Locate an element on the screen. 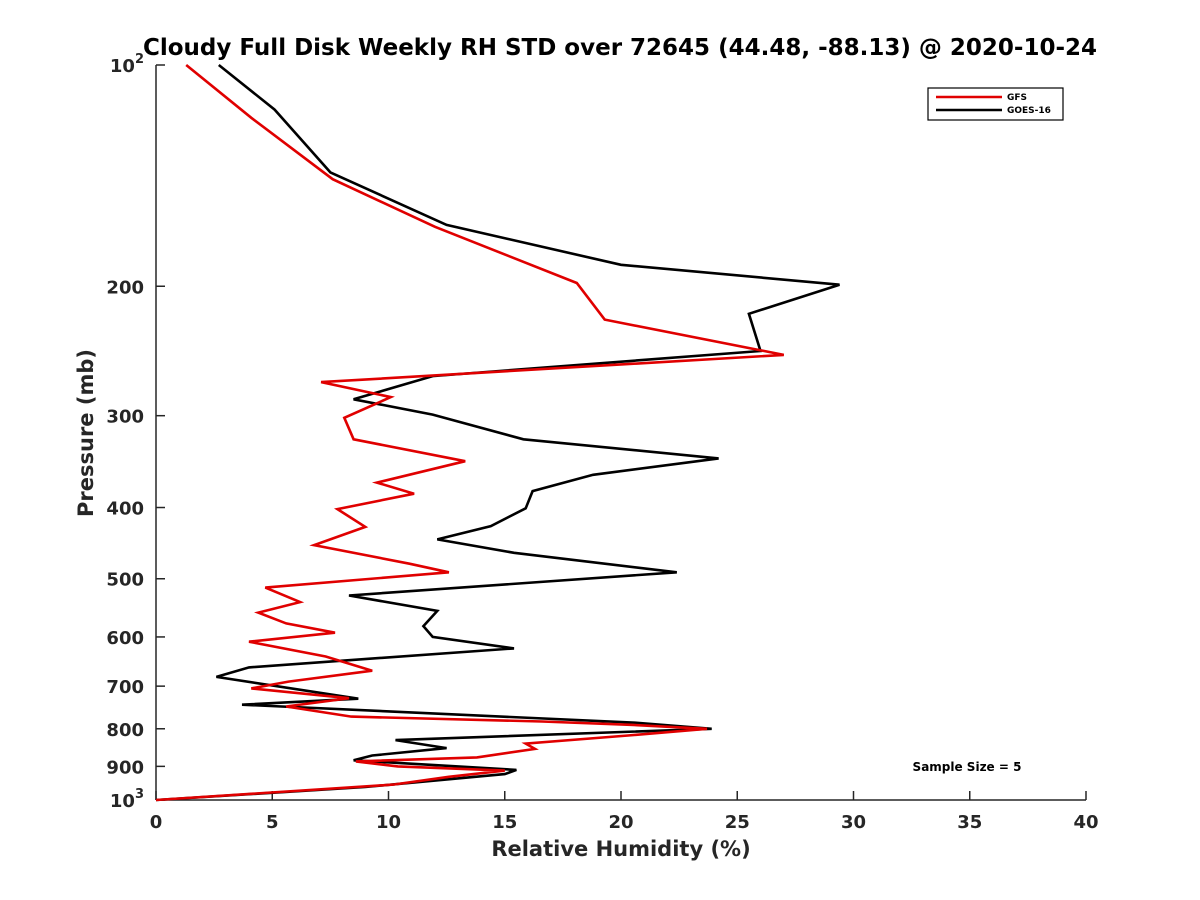  legend: GFS GOES-16 is located at coordinates (995, 104).